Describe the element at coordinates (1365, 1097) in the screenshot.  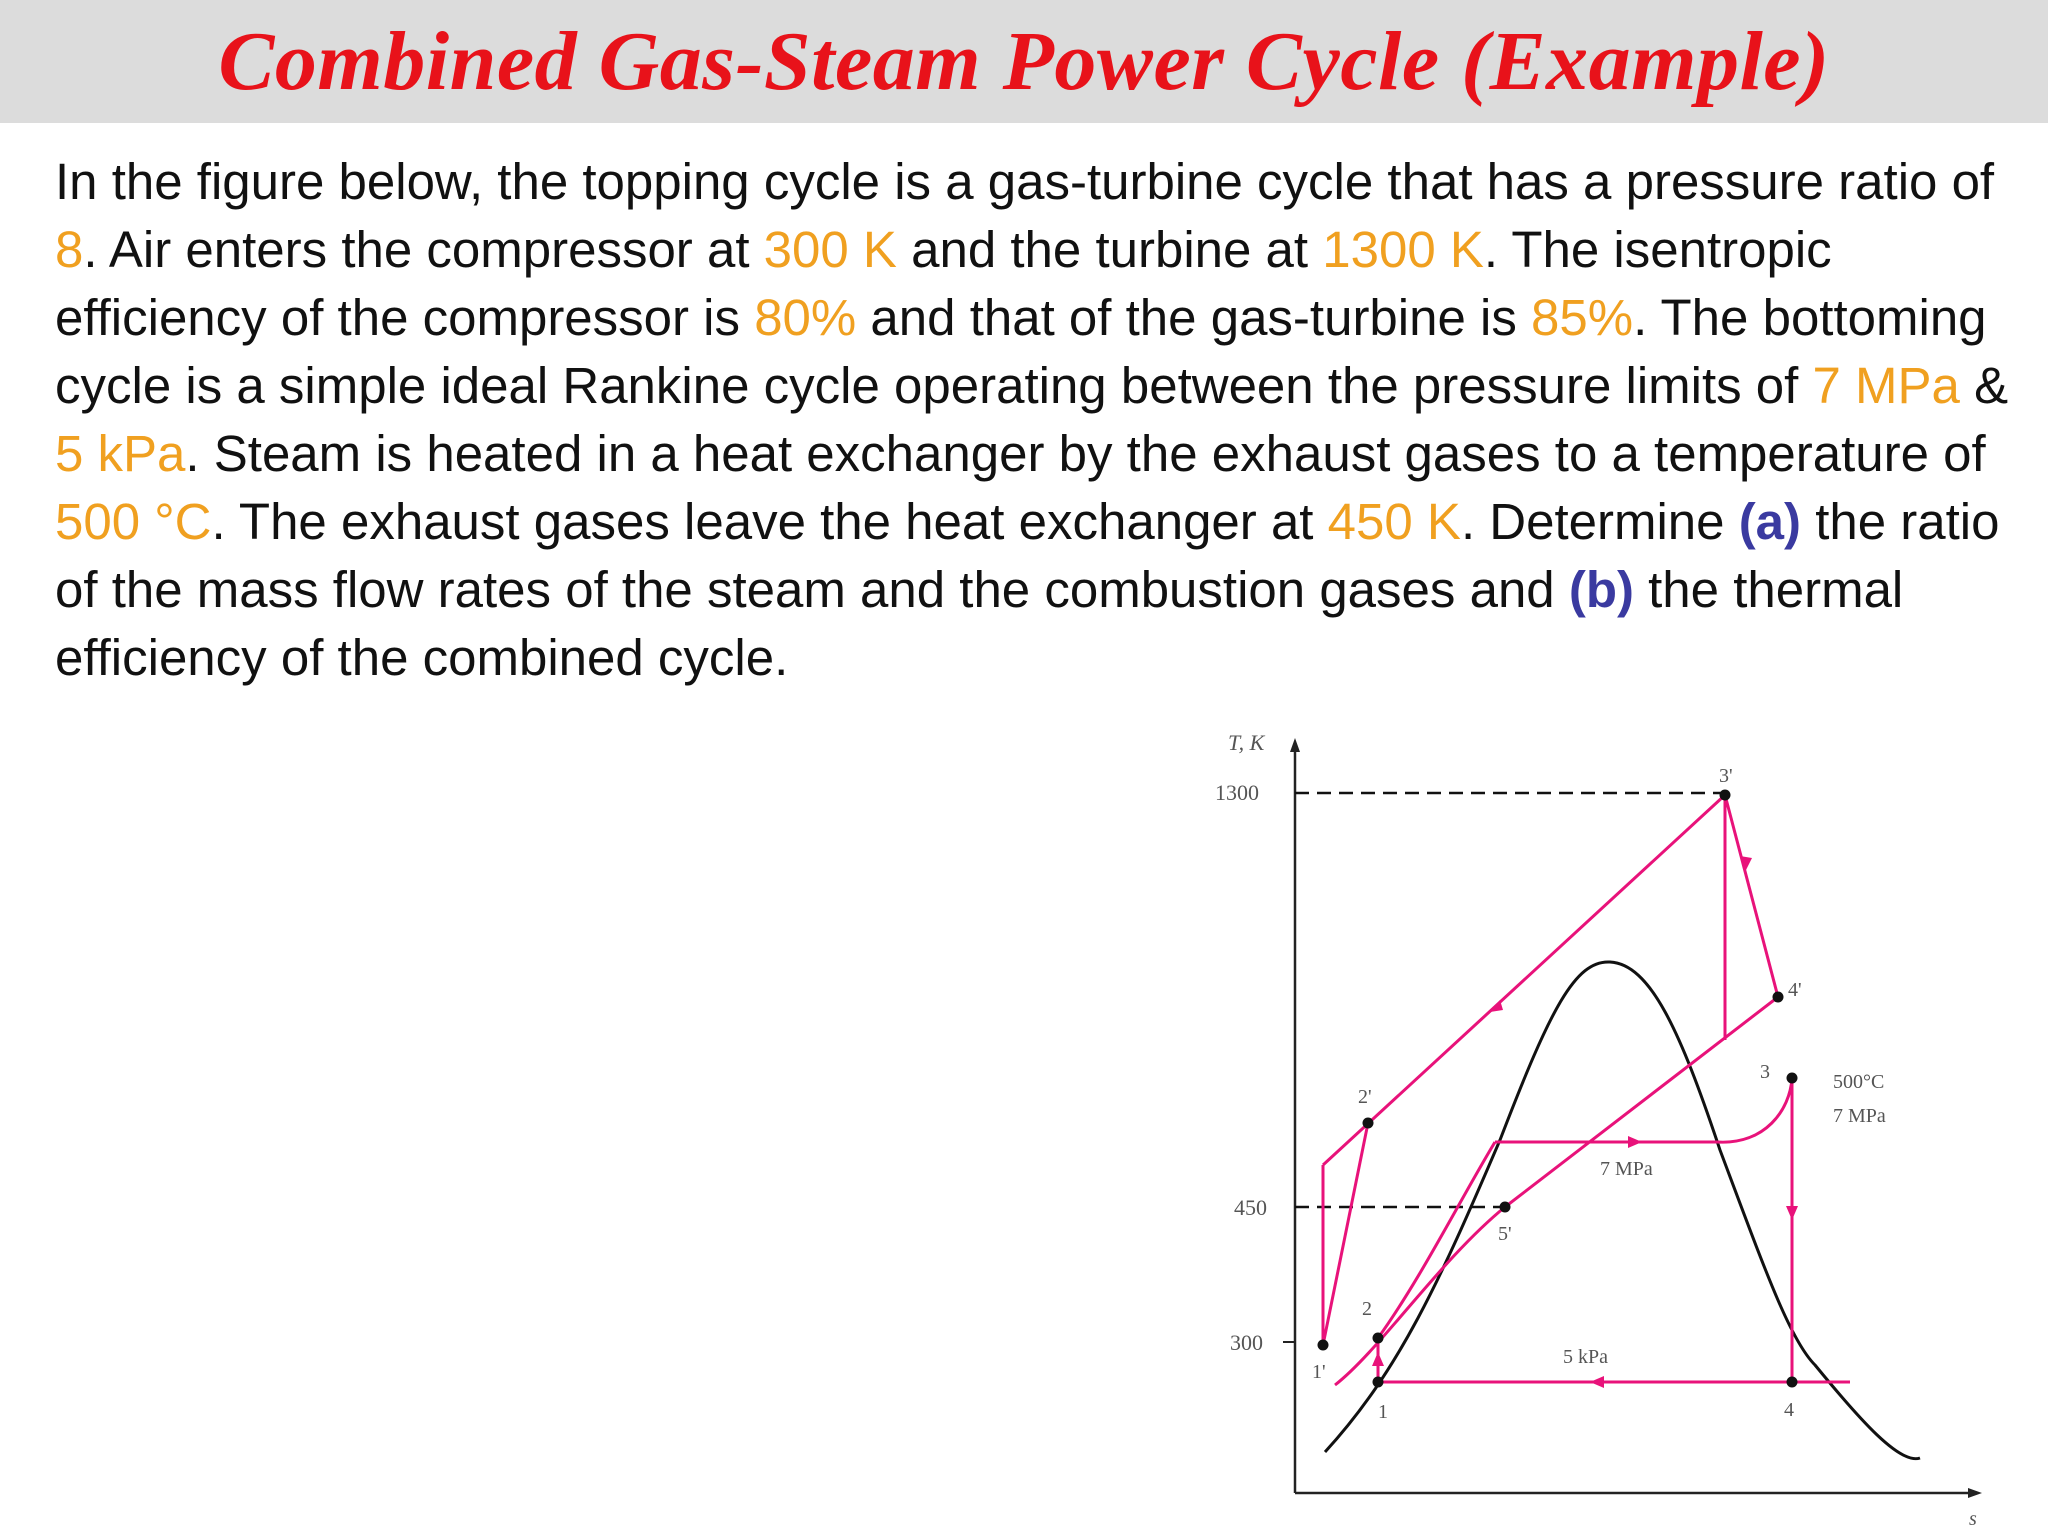
I see `state-label-2p: 2'` at that location.